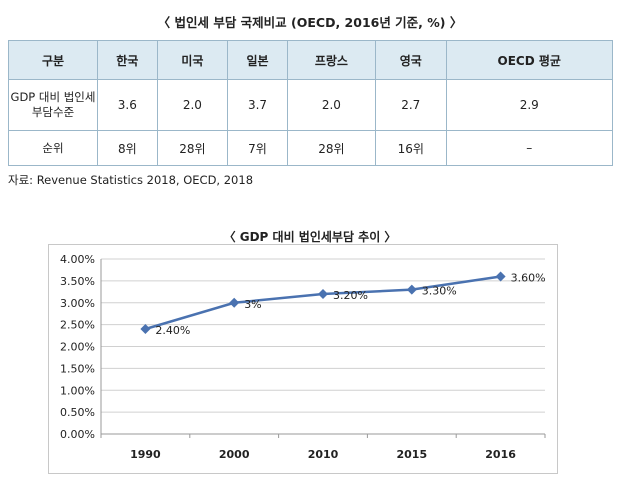 This screenshot has width=620, height=479. What do you see at coordinates (77, 325) in the screenshot?
I see `y-tick-label: 2.50%` at bounding box center [77, 325].